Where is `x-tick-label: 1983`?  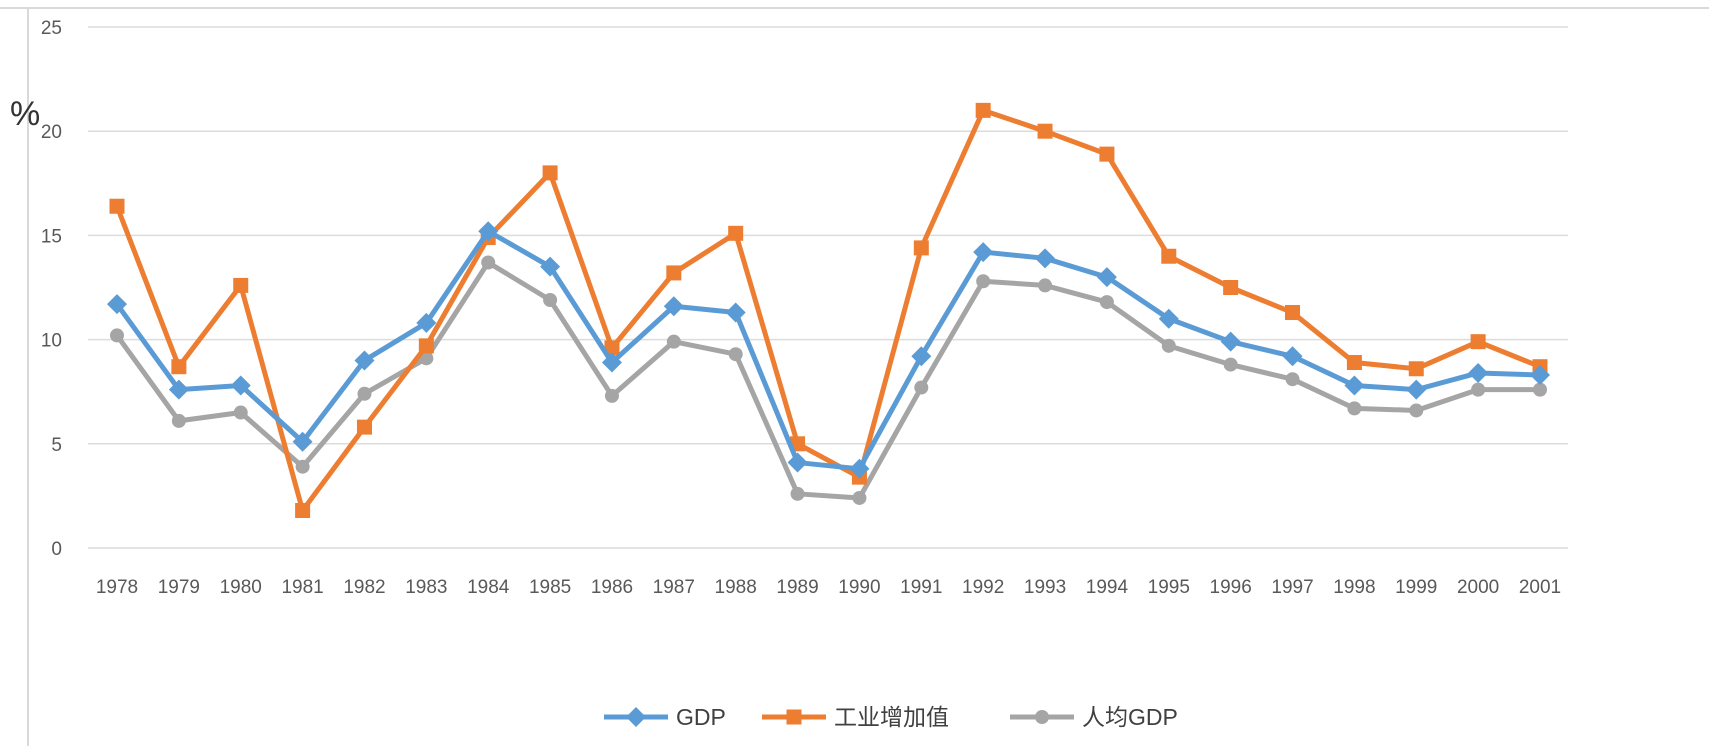 x-tick-label: 1983 is located at coordinates (426, 587).